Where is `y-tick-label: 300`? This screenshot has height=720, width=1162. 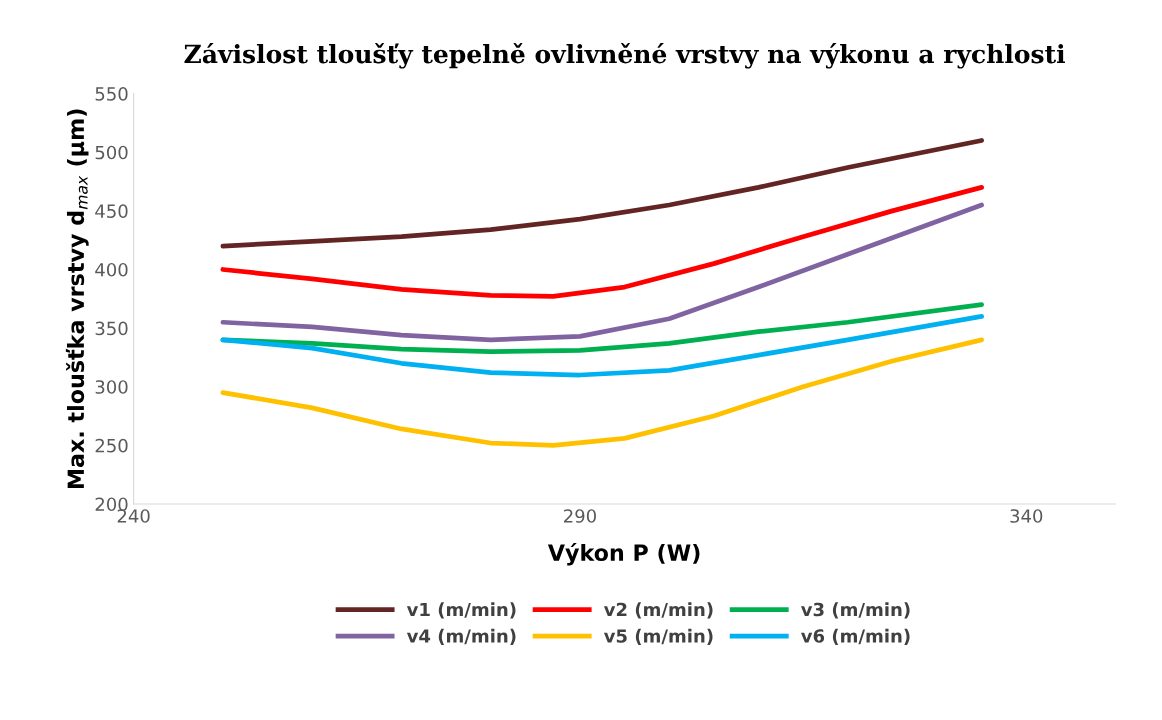 y-tick-label: 300 is located at coordinates (111, 387).